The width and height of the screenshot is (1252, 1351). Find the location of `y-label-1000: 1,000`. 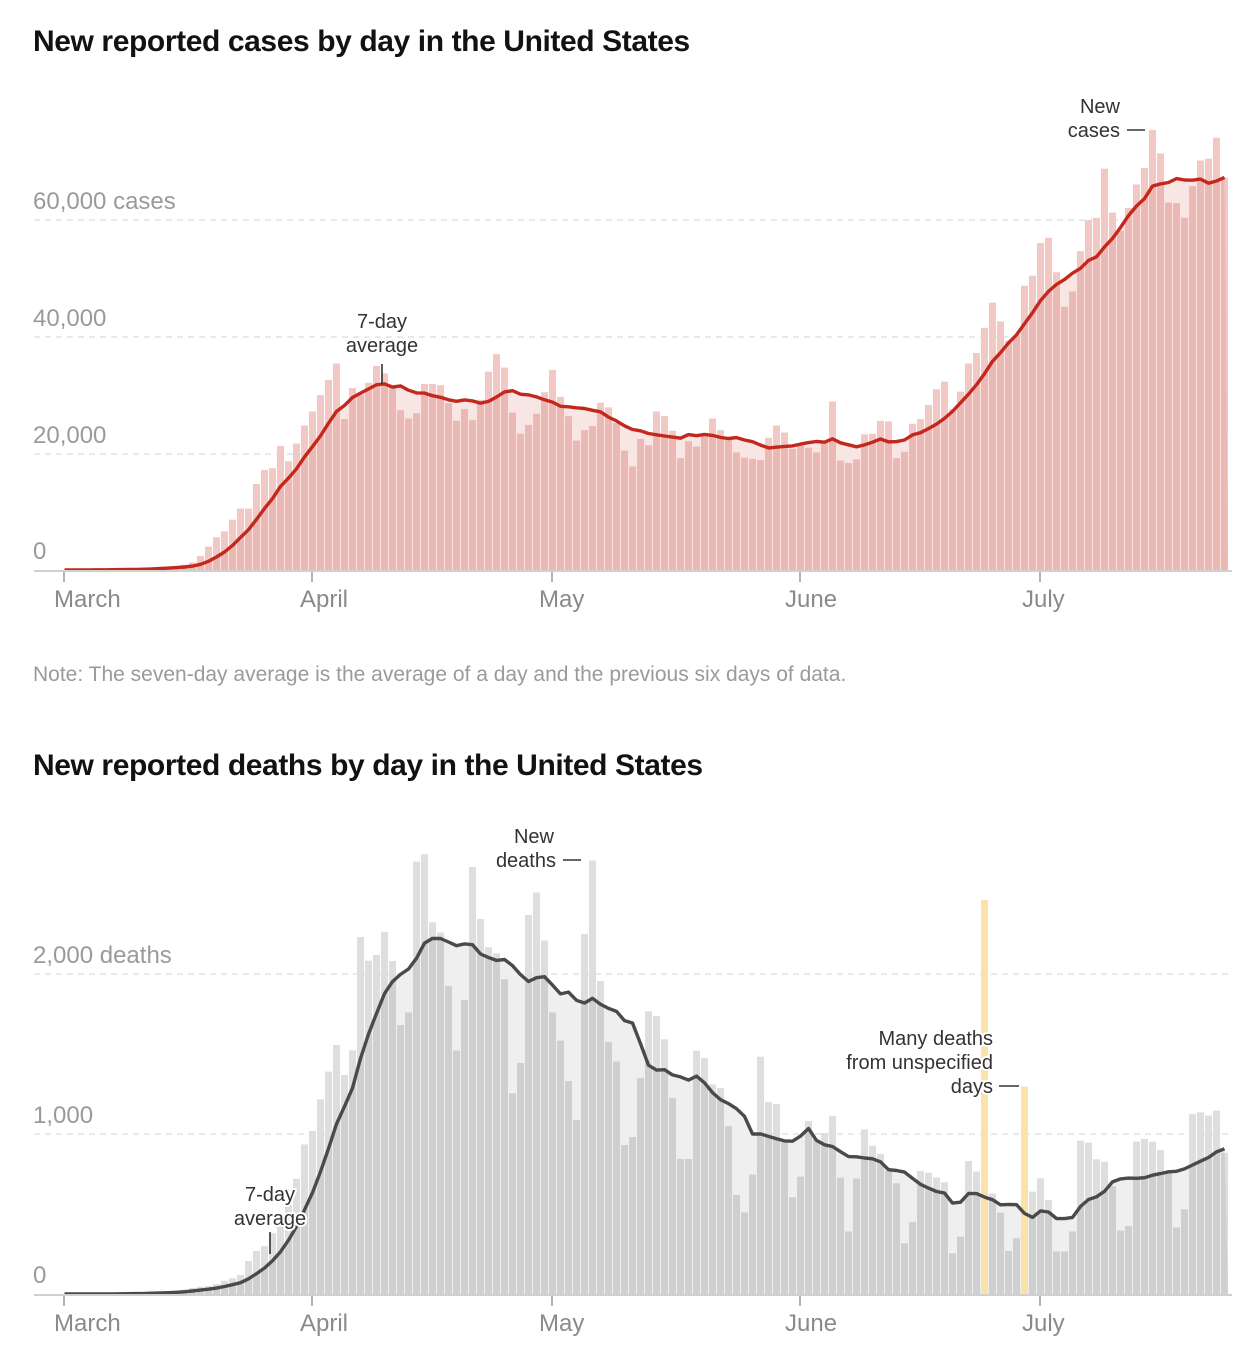

y-label-1000: 1,000 is located at coordinates (63, 1115).